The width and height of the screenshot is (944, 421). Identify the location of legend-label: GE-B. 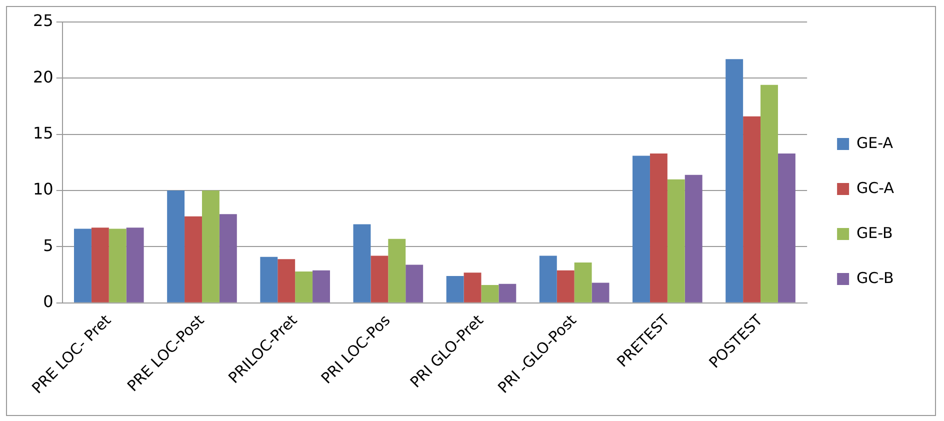
(874, 233).